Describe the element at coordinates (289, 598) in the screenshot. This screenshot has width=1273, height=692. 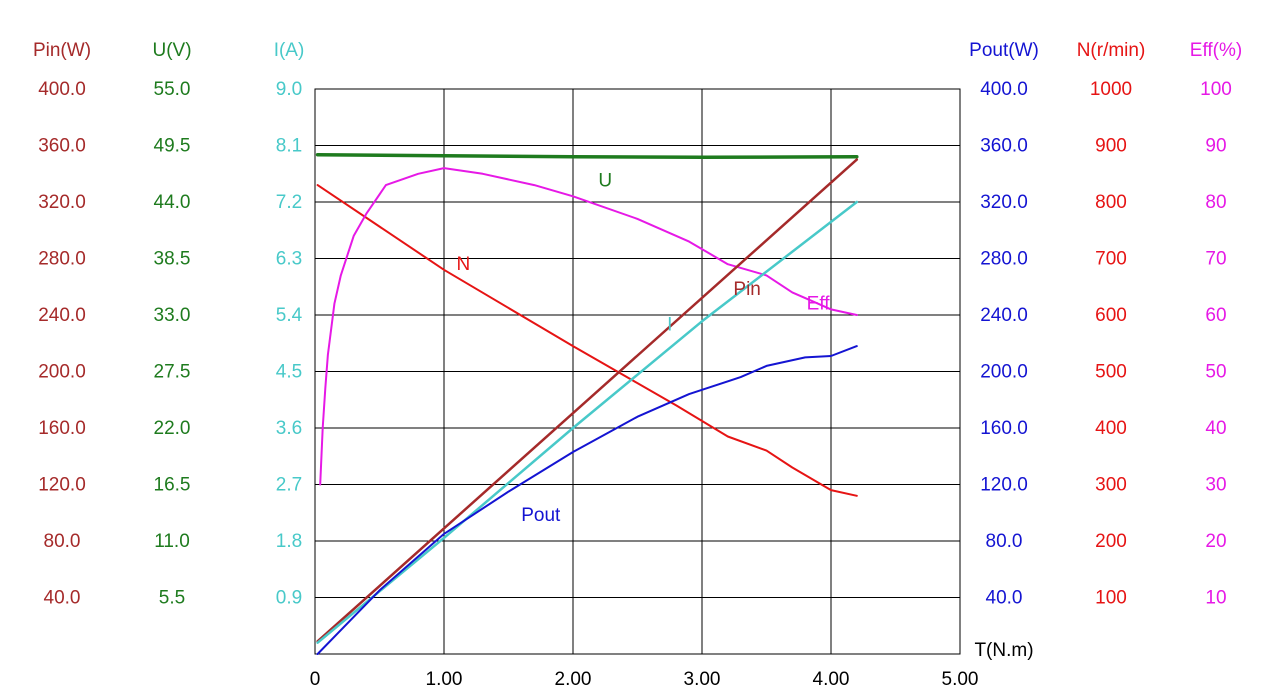
I see `y-tick-label-i: 0.9` at that location.